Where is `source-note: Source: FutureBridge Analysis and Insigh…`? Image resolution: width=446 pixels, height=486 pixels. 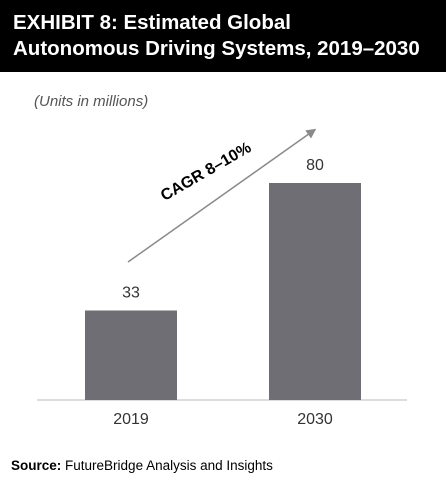
source-note: Source: FutureBridge Analysis and Insigh… is located at coordinates (142, 465).